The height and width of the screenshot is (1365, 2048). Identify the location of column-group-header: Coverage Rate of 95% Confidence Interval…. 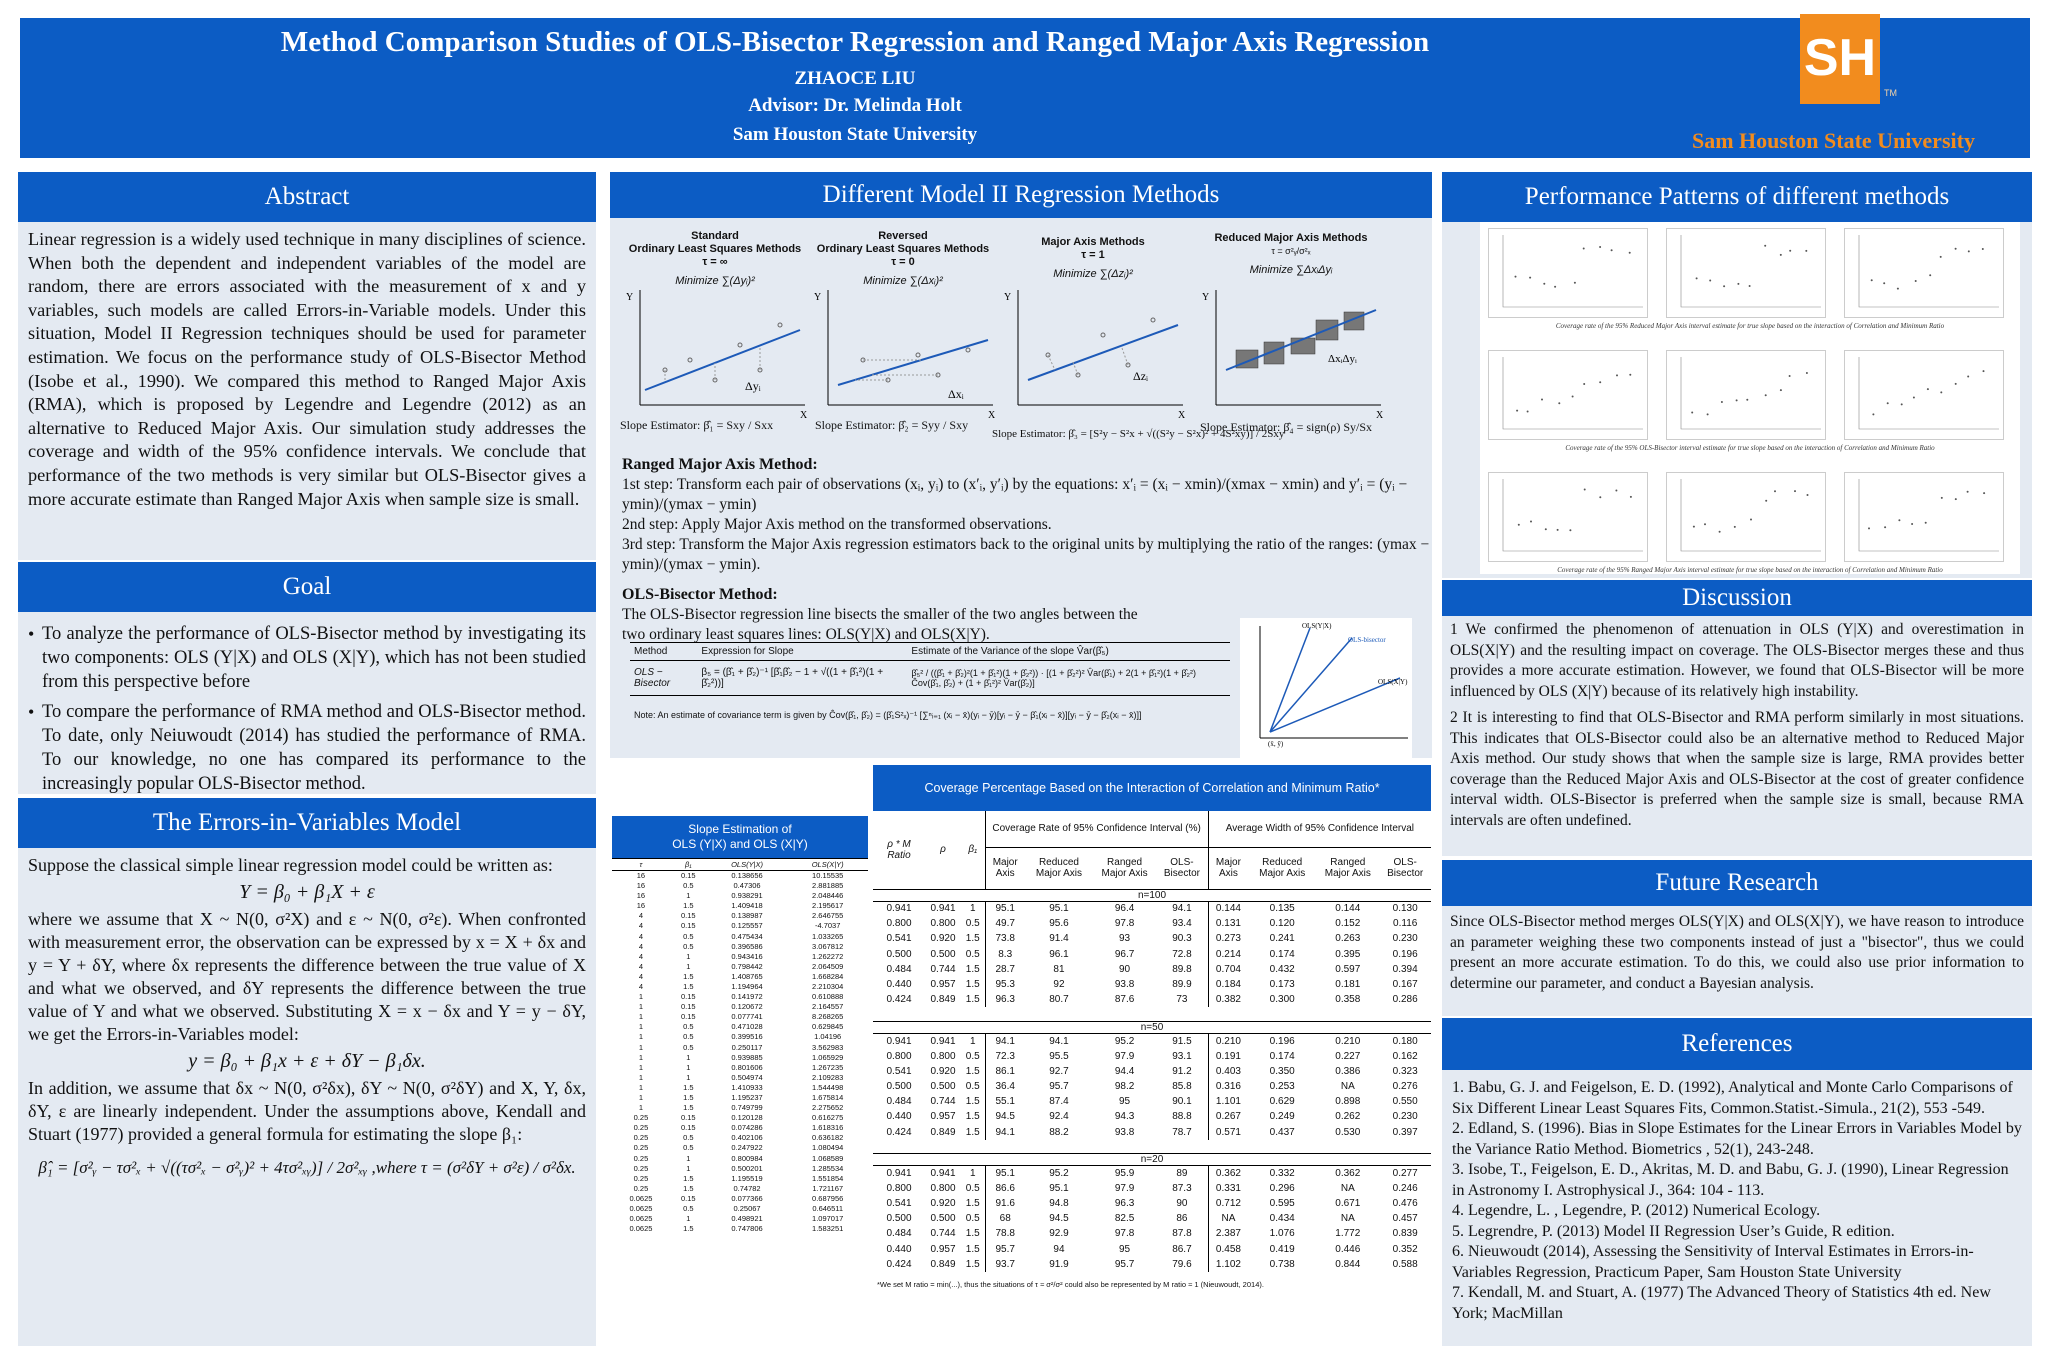
(1096, 829).